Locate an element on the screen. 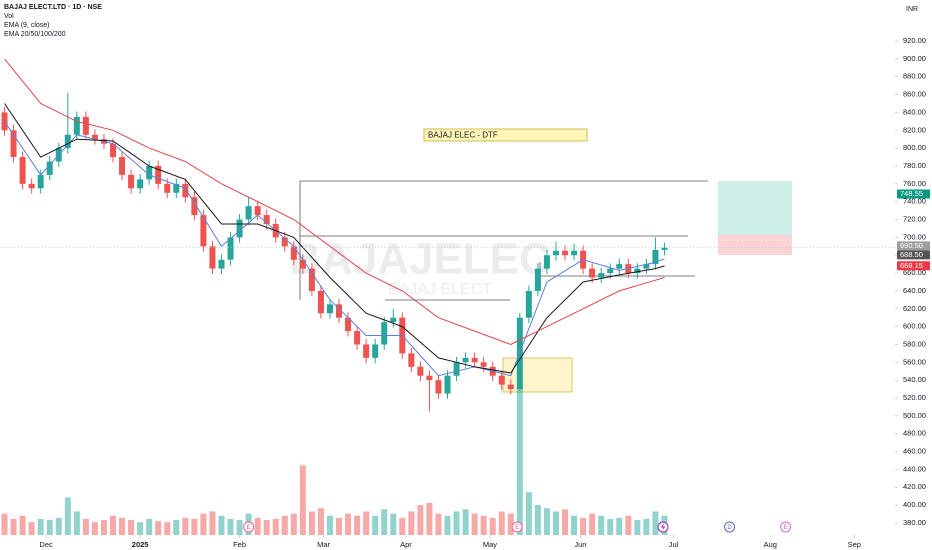  y-tick-label: 420.00 is located at coordinates (914, 486).